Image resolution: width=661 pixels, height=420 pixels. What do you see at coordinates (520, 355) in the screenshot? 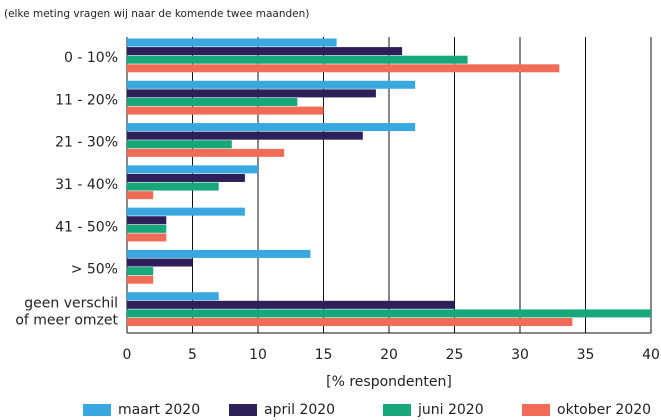
I see `x-tick-label: 30` at bounding box center [520, 355].